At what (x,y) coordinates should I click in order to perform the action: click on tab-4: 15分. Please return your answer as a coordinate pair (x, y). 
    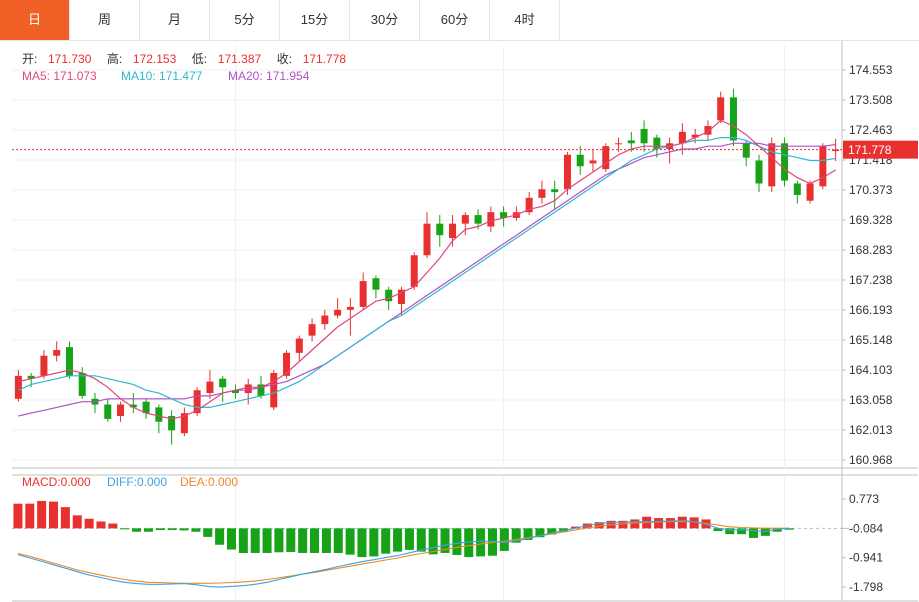
    Looking at the image, I should click on (315, 20).